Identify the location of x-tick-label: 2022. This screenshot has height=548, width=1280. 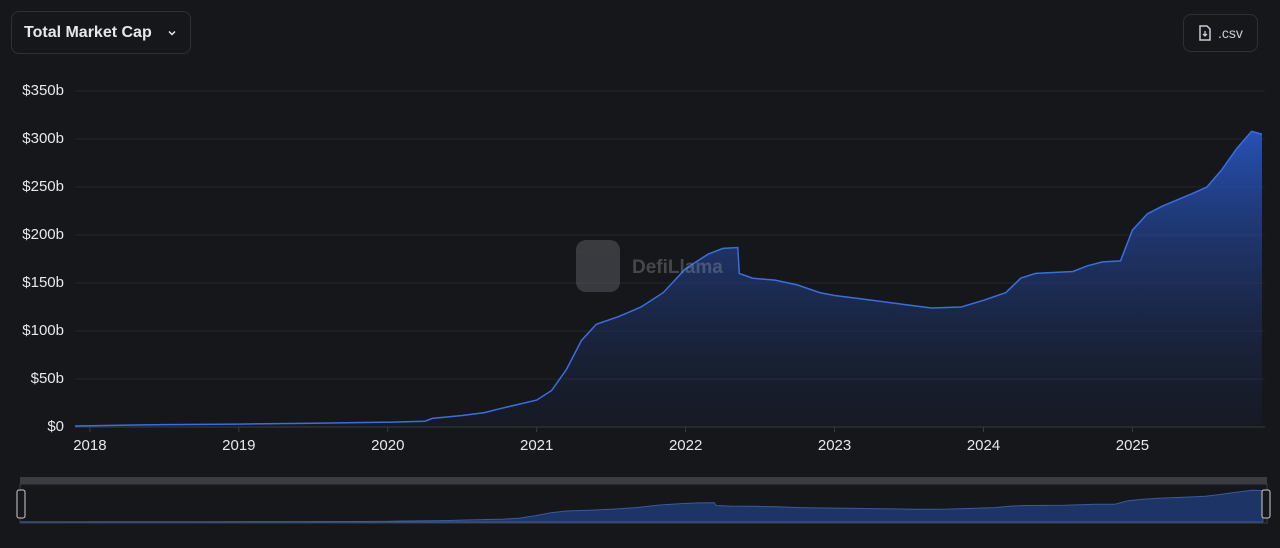
(685, 445).